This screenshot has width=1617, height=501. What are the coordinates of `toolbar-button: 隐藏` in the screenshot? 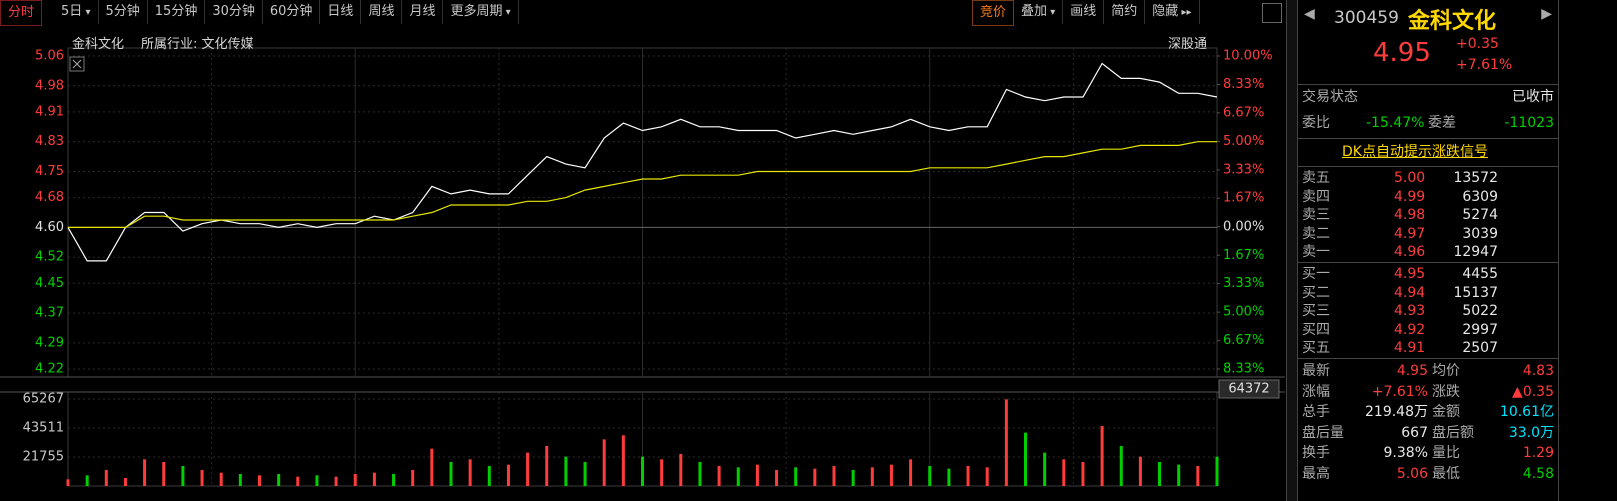 It's located at (1172, 12).